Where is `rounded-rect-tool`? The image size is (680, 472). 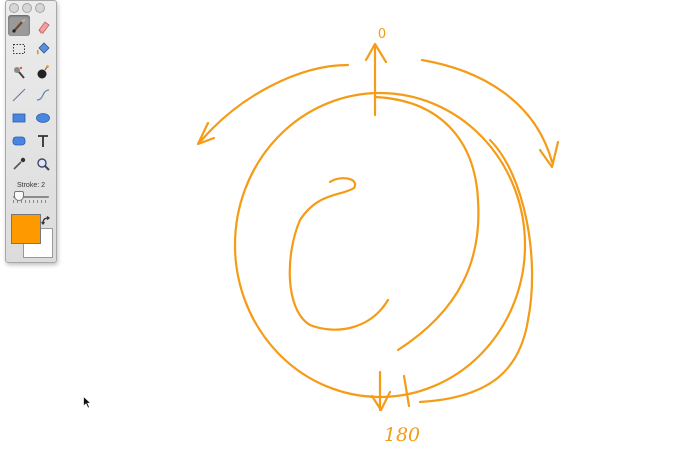 rounded-rect-tool is located at coordinates (19, 140).